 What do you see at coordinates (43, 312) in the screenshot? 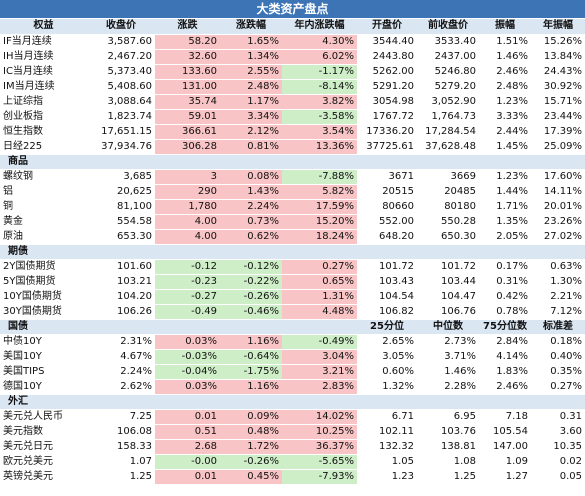
I see `cell-name: 30Y国债期货` at bounding box center [43, 312].